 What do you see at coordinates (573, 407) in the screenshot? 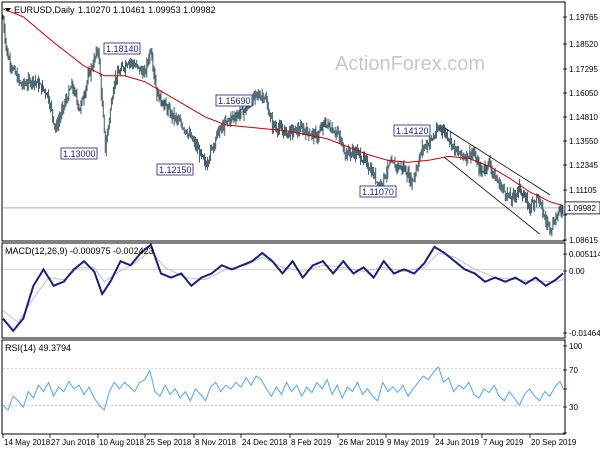
I see `rsi-y-tick-label: 30` at bounding box center [573, 407].